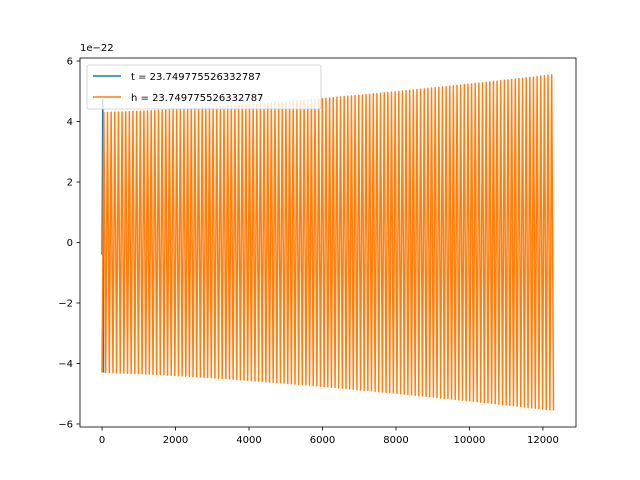 The width and height of the screenshot is (640, 480). What do you see at coordinates (322, 440) in the screenshot?
I see `x-tick-label: 6000` at bounding box center [322, 440].